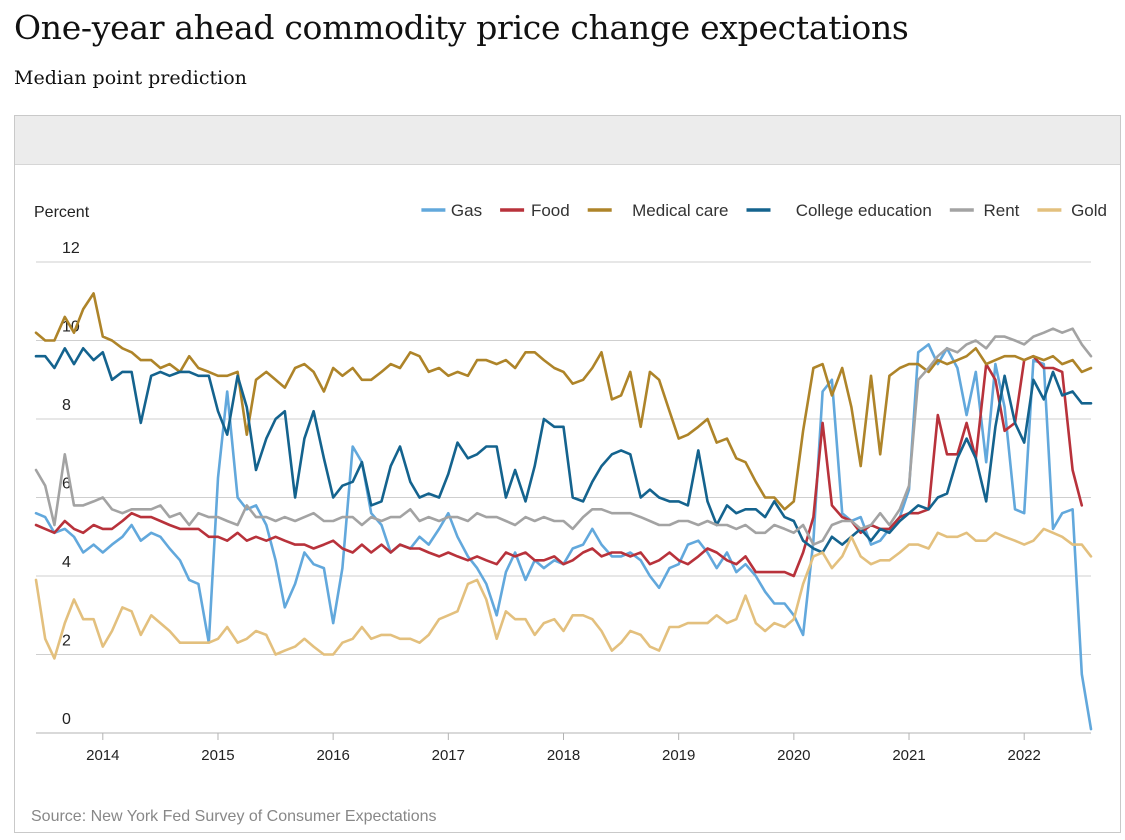 The width and height of the screenshot is (1125, 840). Describe the element at coordinates (864, 210) in the screenshot. I see `legend-label-college-education: College education` at that location.